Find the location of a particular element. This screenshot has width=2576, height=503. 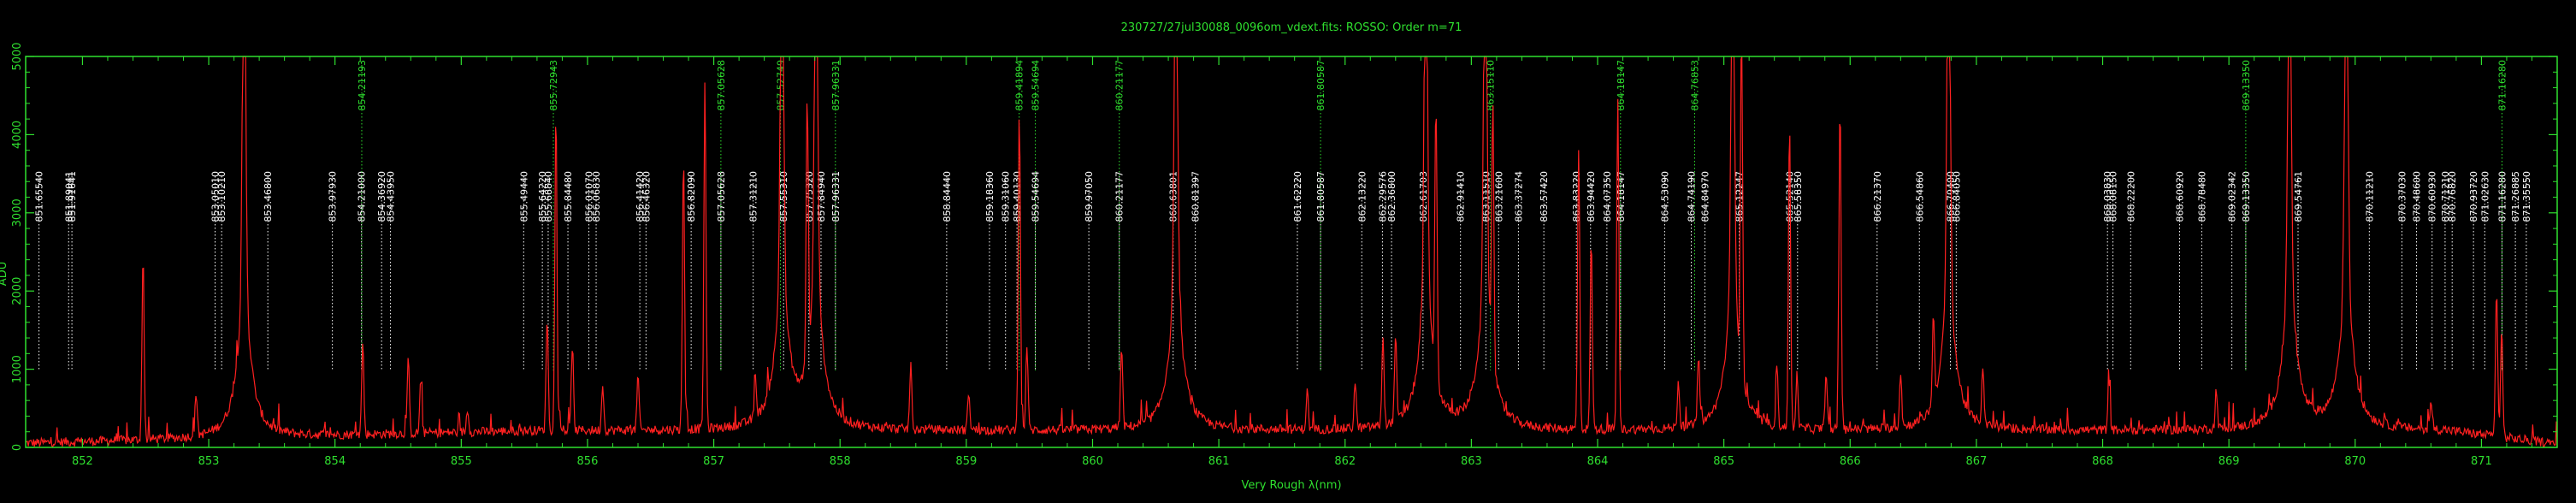

x-tick-label: 855 is located at coordinates (462, 462).